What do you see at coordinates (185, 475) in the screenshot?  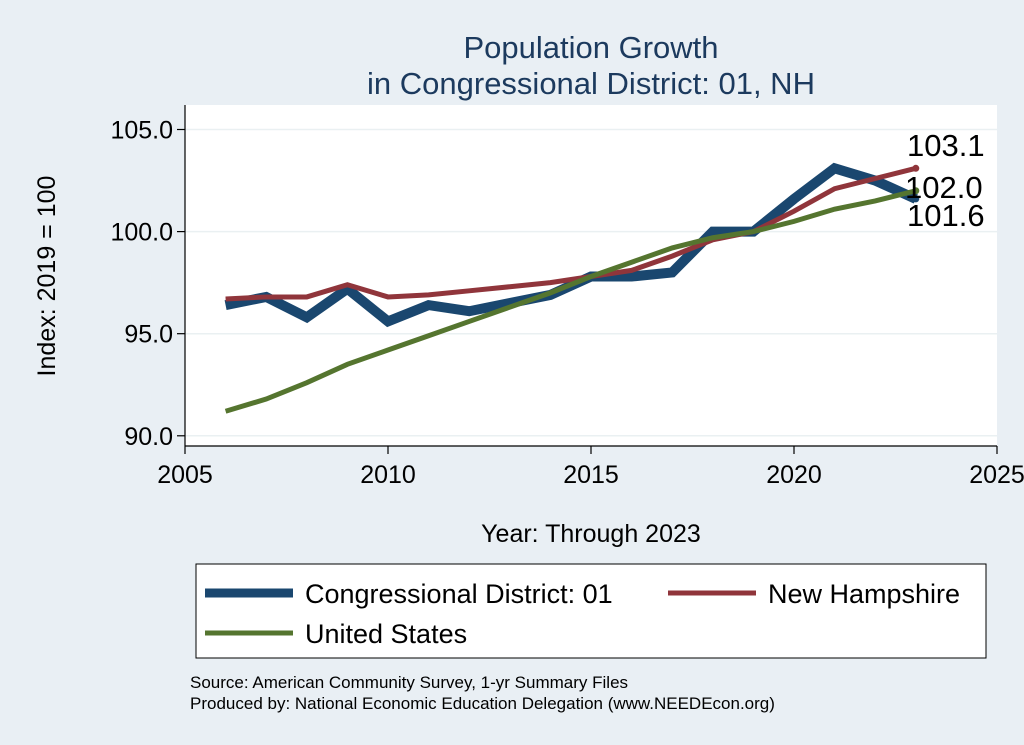 I see `x-tick-label-0: 2005` at bounding box center [185, 475].